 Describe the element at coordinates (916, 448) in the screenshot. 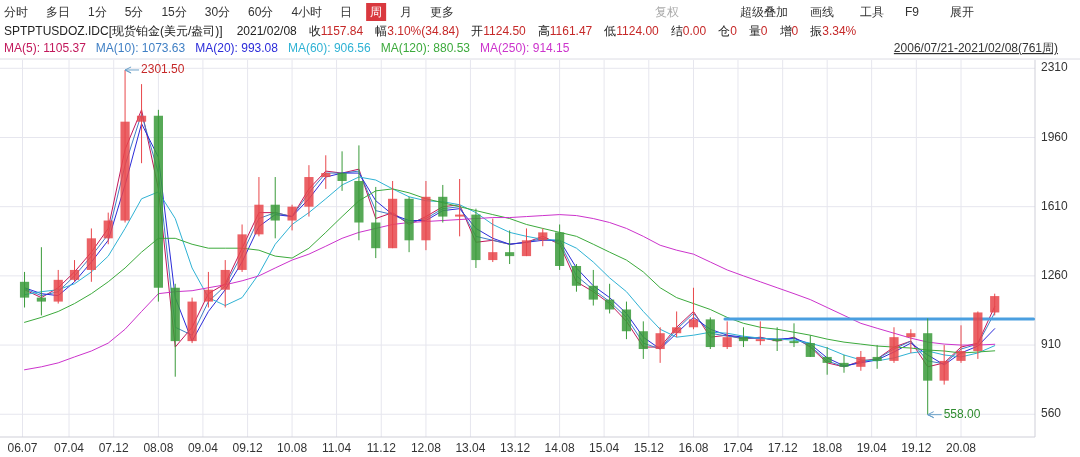

I see `x-tick-label: 19.12` at that location.